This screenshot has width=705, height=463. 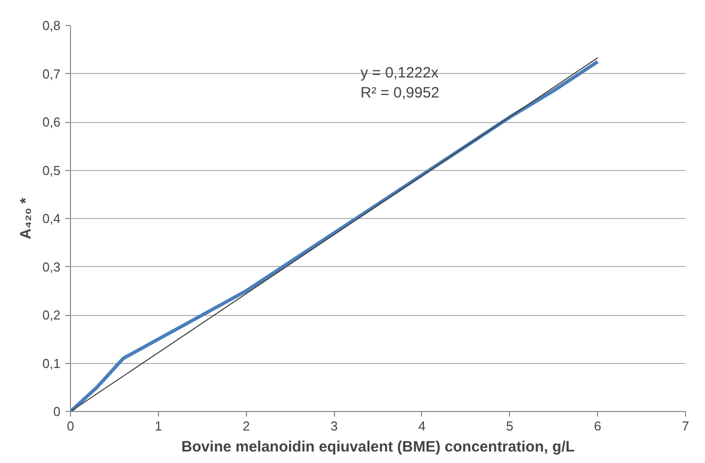 What do you see at coordinates (51, 266) in the screenshot?
I see `y-tick-label: 0,3` at bounding box center [51, 266].